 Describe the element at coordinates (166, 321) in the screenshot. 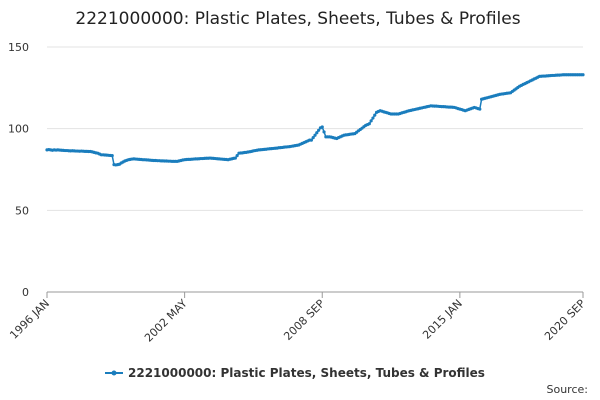

I see `x-tick-label: 2002 MAY` at that location.